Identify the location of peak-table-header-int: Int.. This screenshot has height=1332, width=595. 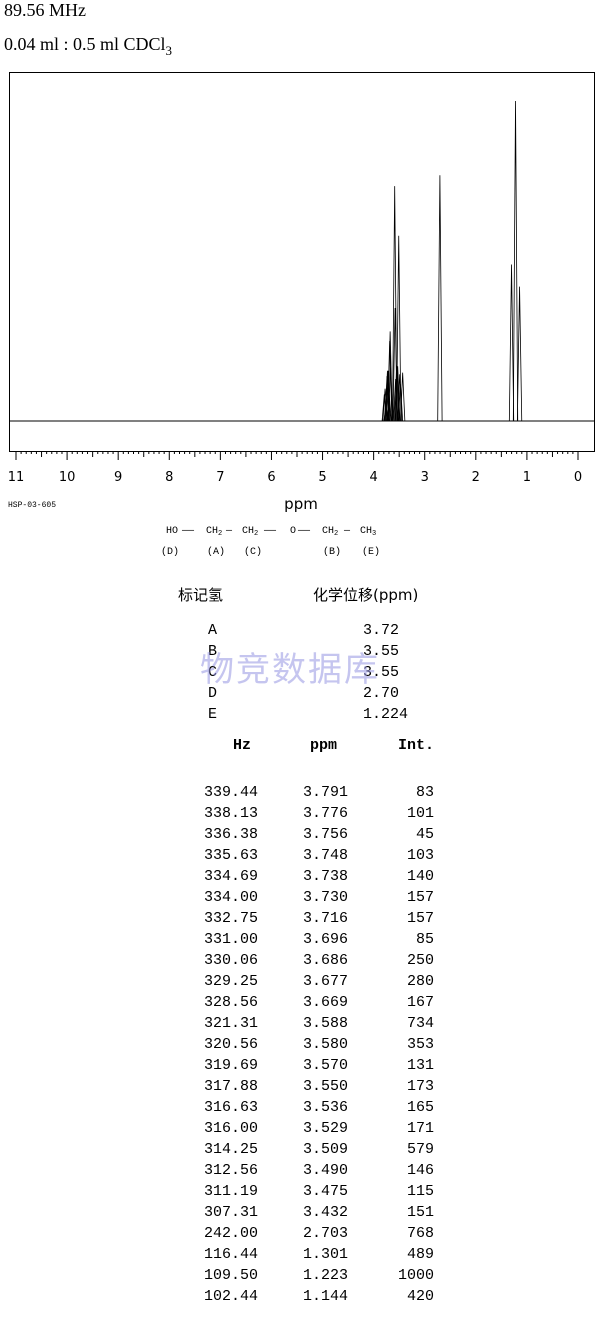
(416, 745).